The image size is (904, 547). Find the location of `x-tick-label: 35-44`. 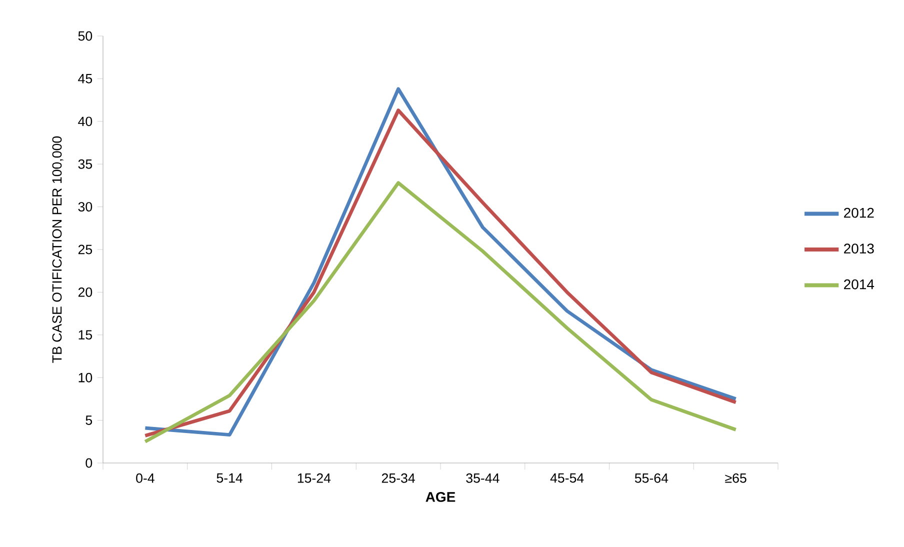

x-tick-label: 35-44 is located at coordinates (483, 478).